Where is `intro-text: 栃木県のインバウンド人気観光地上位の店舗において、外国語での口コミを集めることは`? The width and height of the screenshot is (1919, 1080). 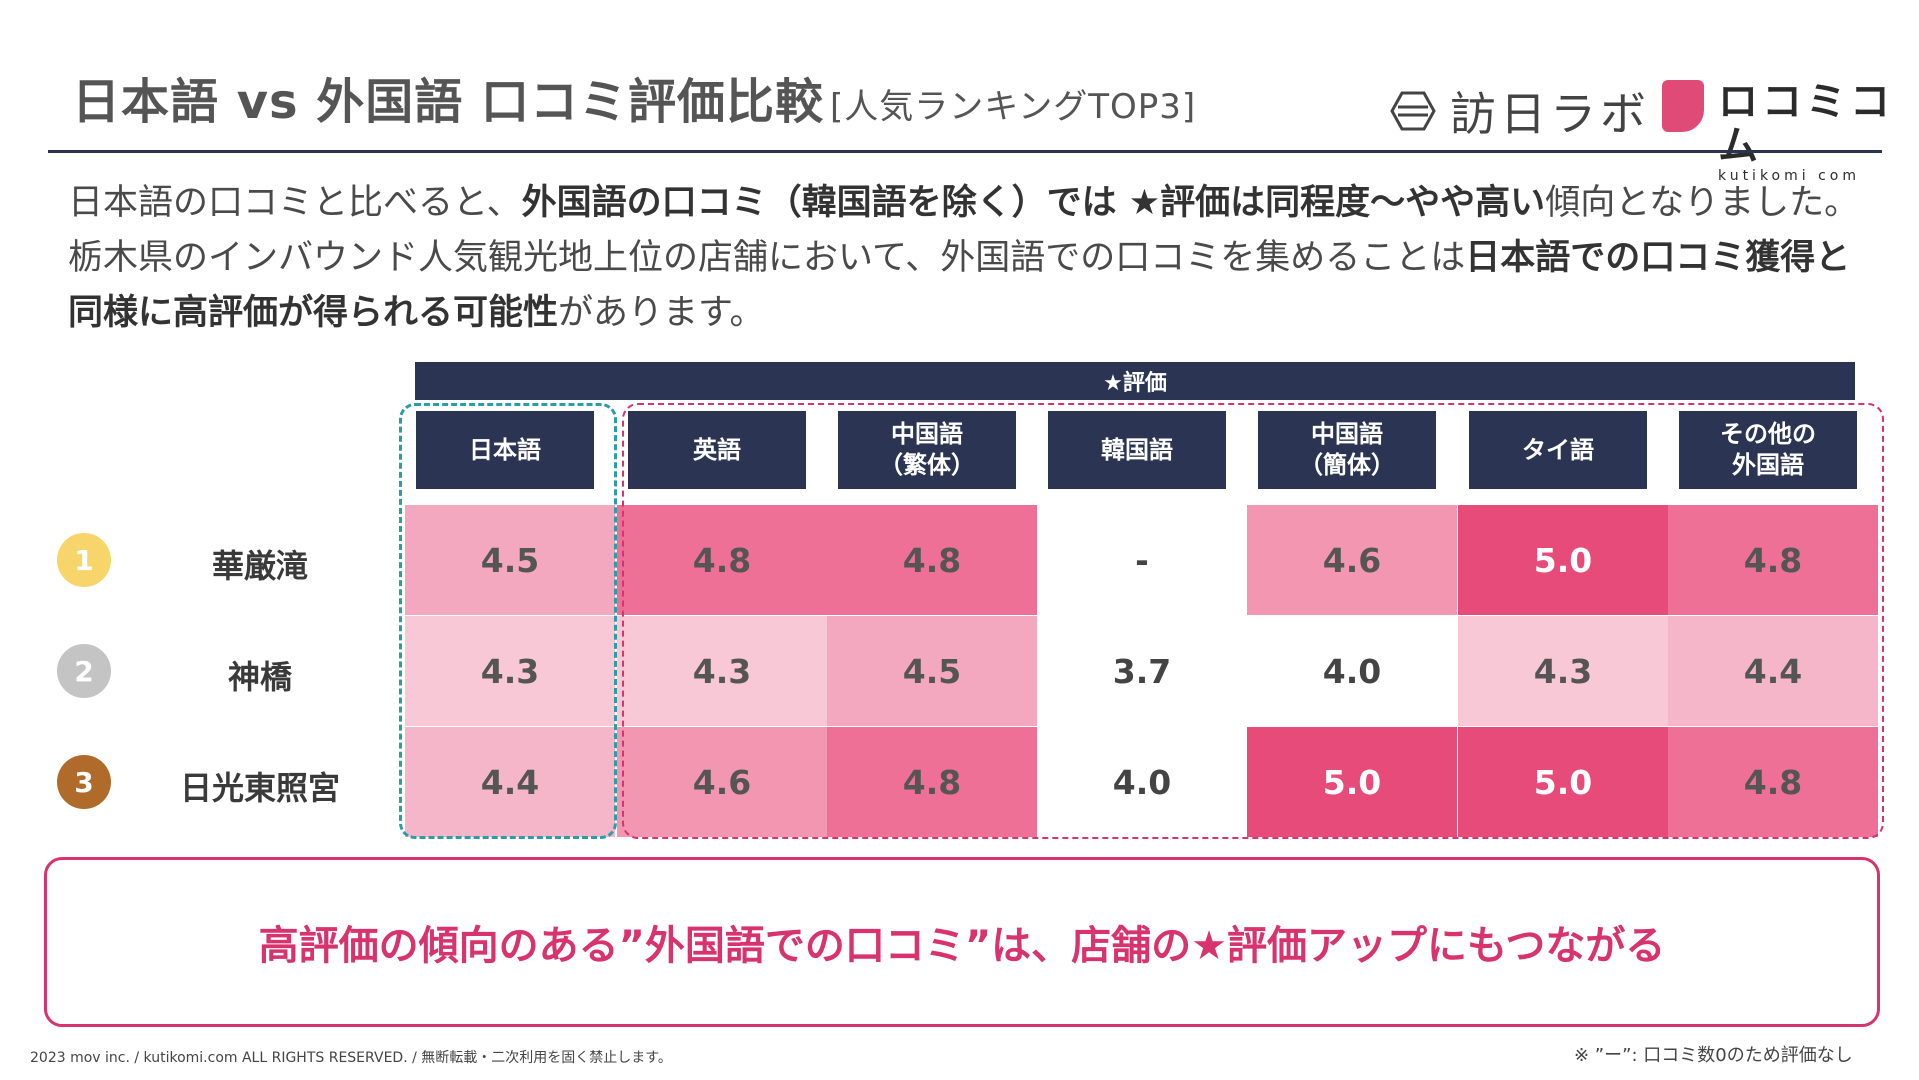
intro-text: 栃木県のインバウンド人気観光地上位の店舗において、外国語での口コミを集めることは is located at coordinates (767, 258).